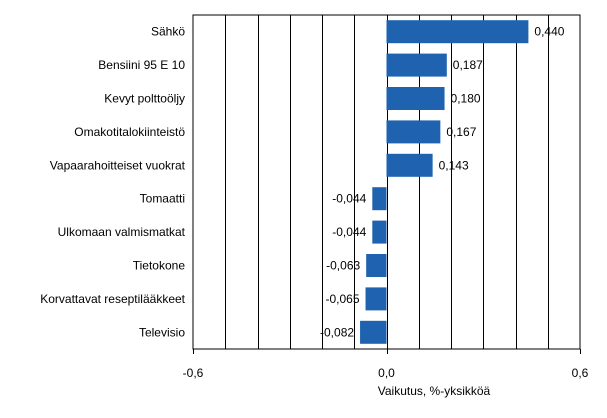 This screenshot has width=607, height=418. I want to click on category-label: Televisio, so click(162, 332).